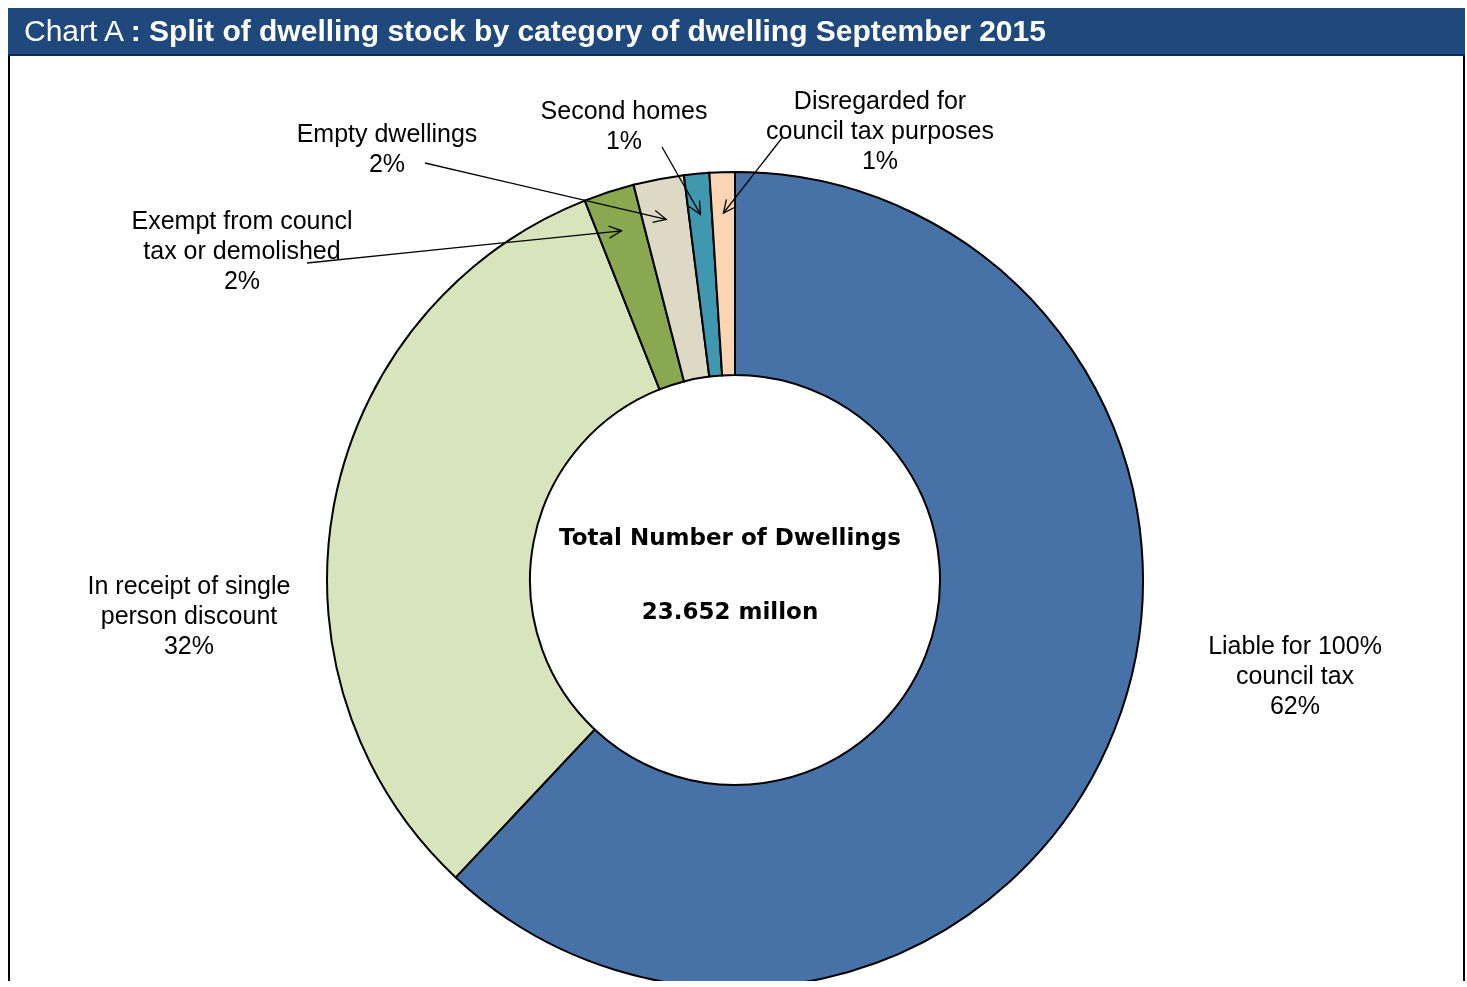  I want to click on slice-label: Second homes, so click(624, 110).